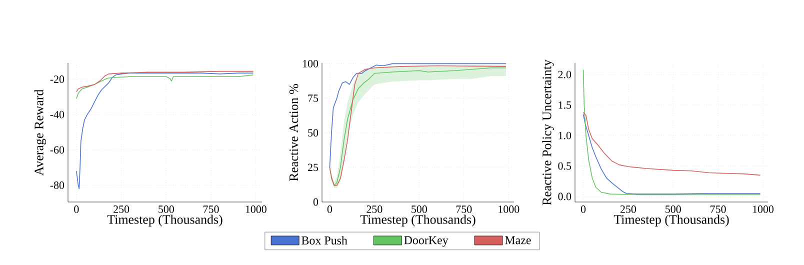 Image resolution: width=804 pixels, height=265 pixels. I want to click on y-tick-label: 100, so click(310, 64).